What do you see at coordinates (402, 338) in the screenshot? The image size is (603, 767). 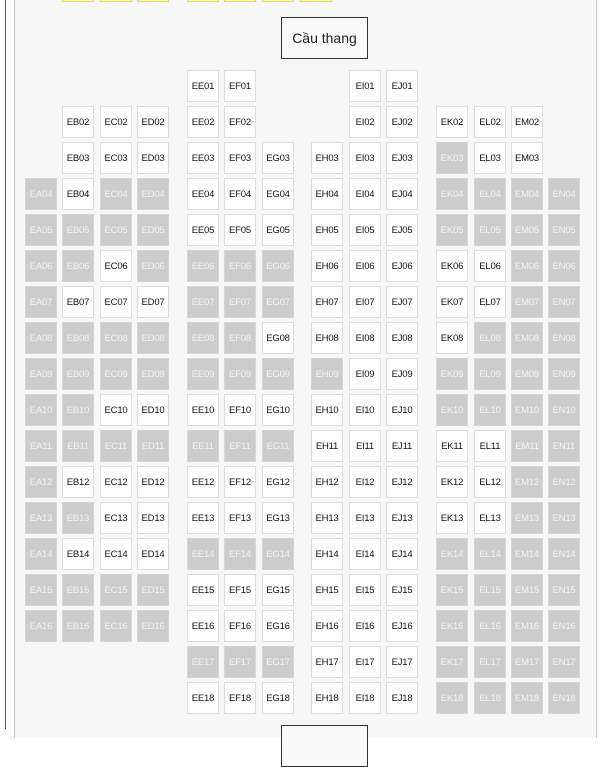 I see `seat-ej08: EJ08` at bounding box center [402, 338].